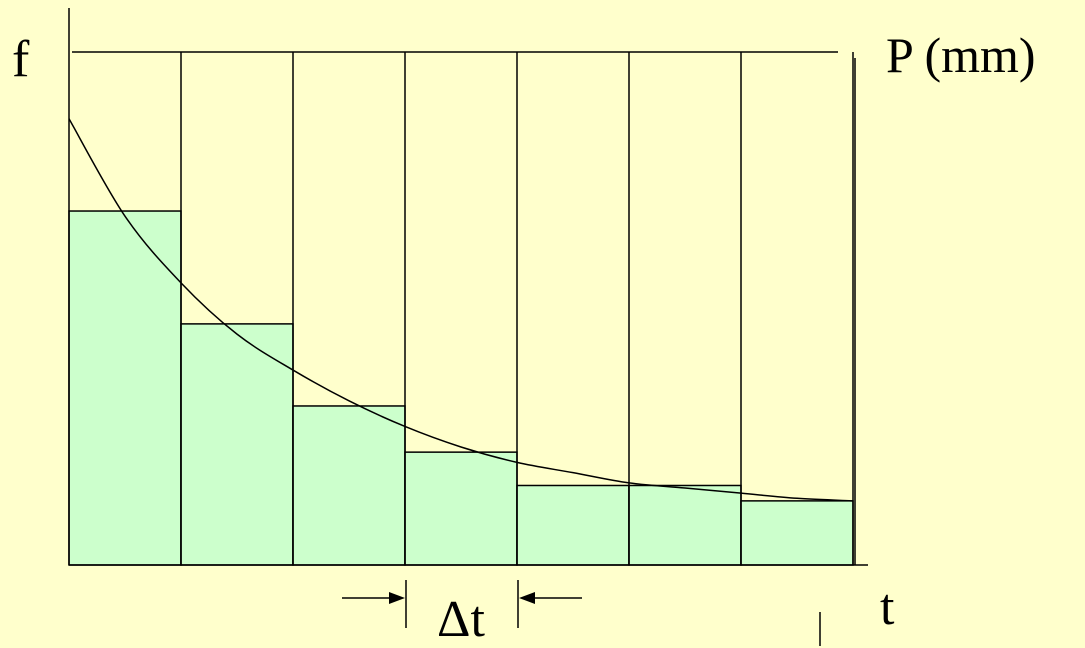 This screenshot has height=648, width=1085. I want to click on delta-t-left-arrow-head, so click(397, 598).